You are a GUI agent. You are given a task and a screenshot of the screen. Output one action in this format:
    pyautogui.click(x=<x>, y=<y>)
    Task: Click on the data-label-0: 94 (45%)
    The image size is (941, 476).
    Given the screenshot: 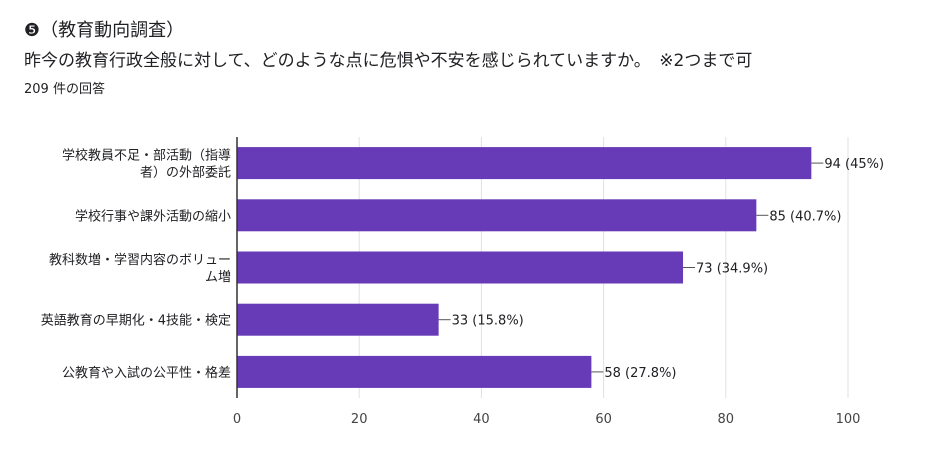 What is the action you would take?
    pyautogui.click(x=854, y=164)
    